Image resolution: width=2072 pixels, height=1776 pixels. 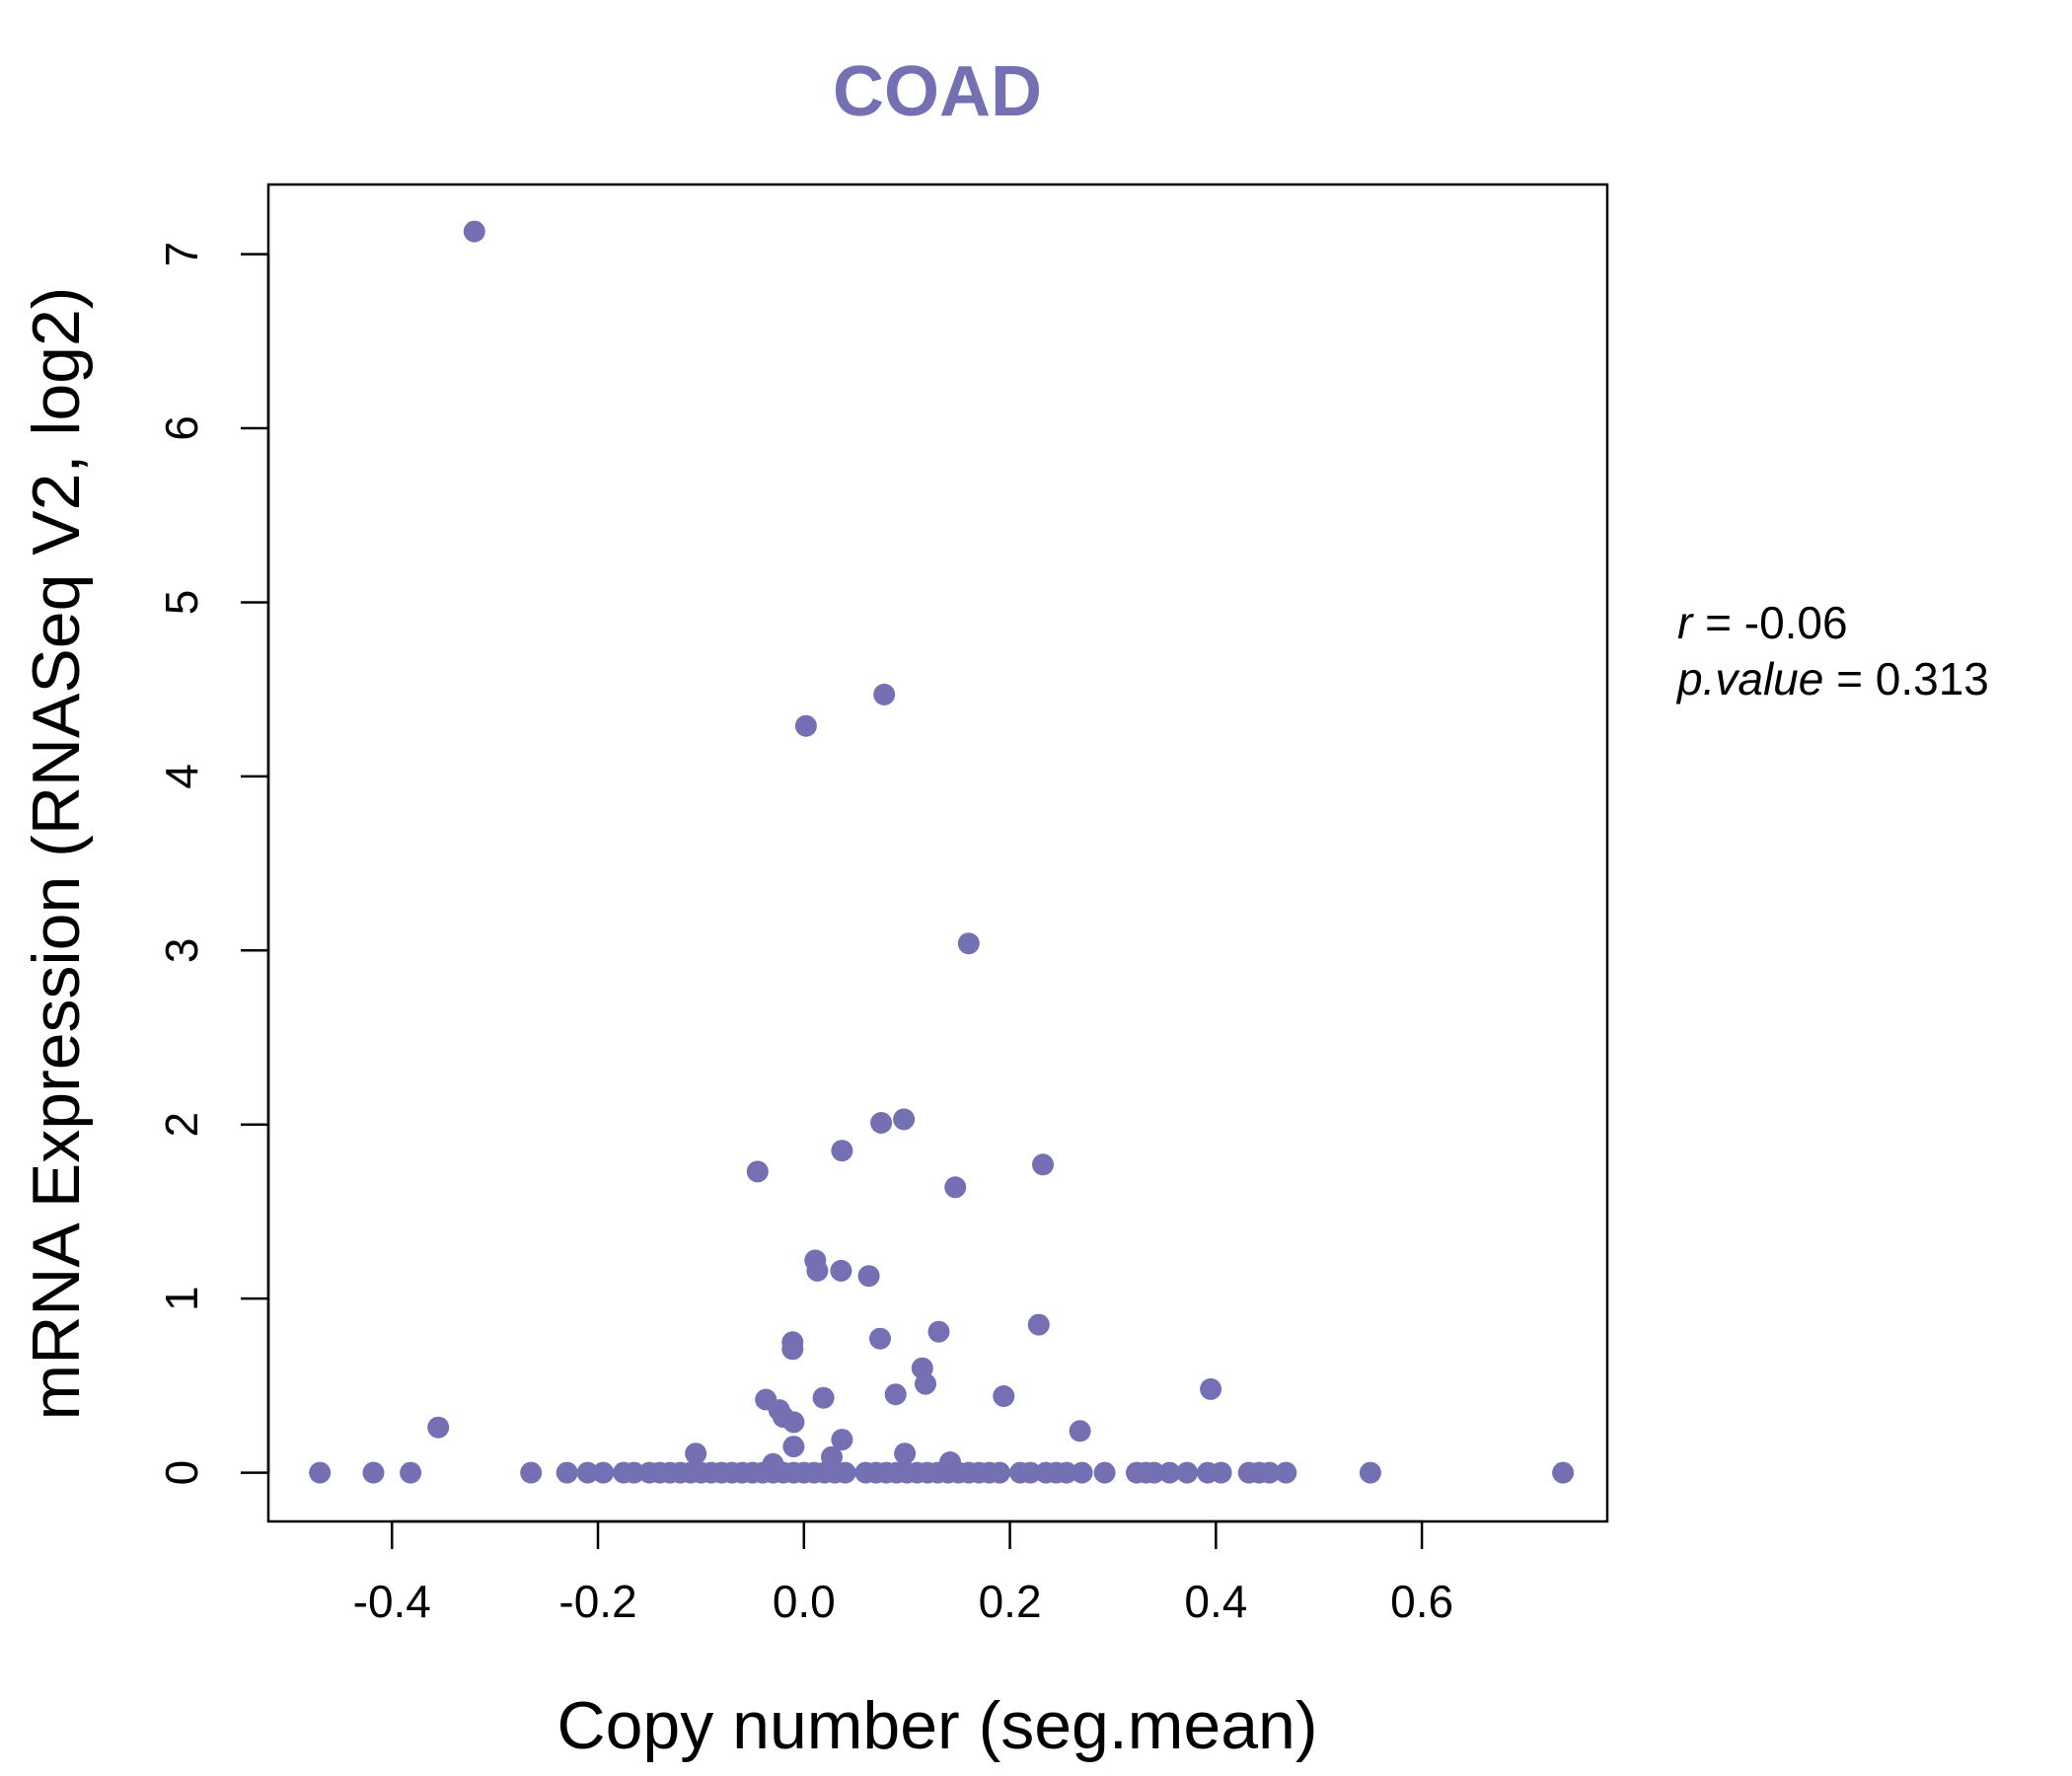 I want to click on x-tick-label-4: 0.4, so click(x=1216, y=1602).